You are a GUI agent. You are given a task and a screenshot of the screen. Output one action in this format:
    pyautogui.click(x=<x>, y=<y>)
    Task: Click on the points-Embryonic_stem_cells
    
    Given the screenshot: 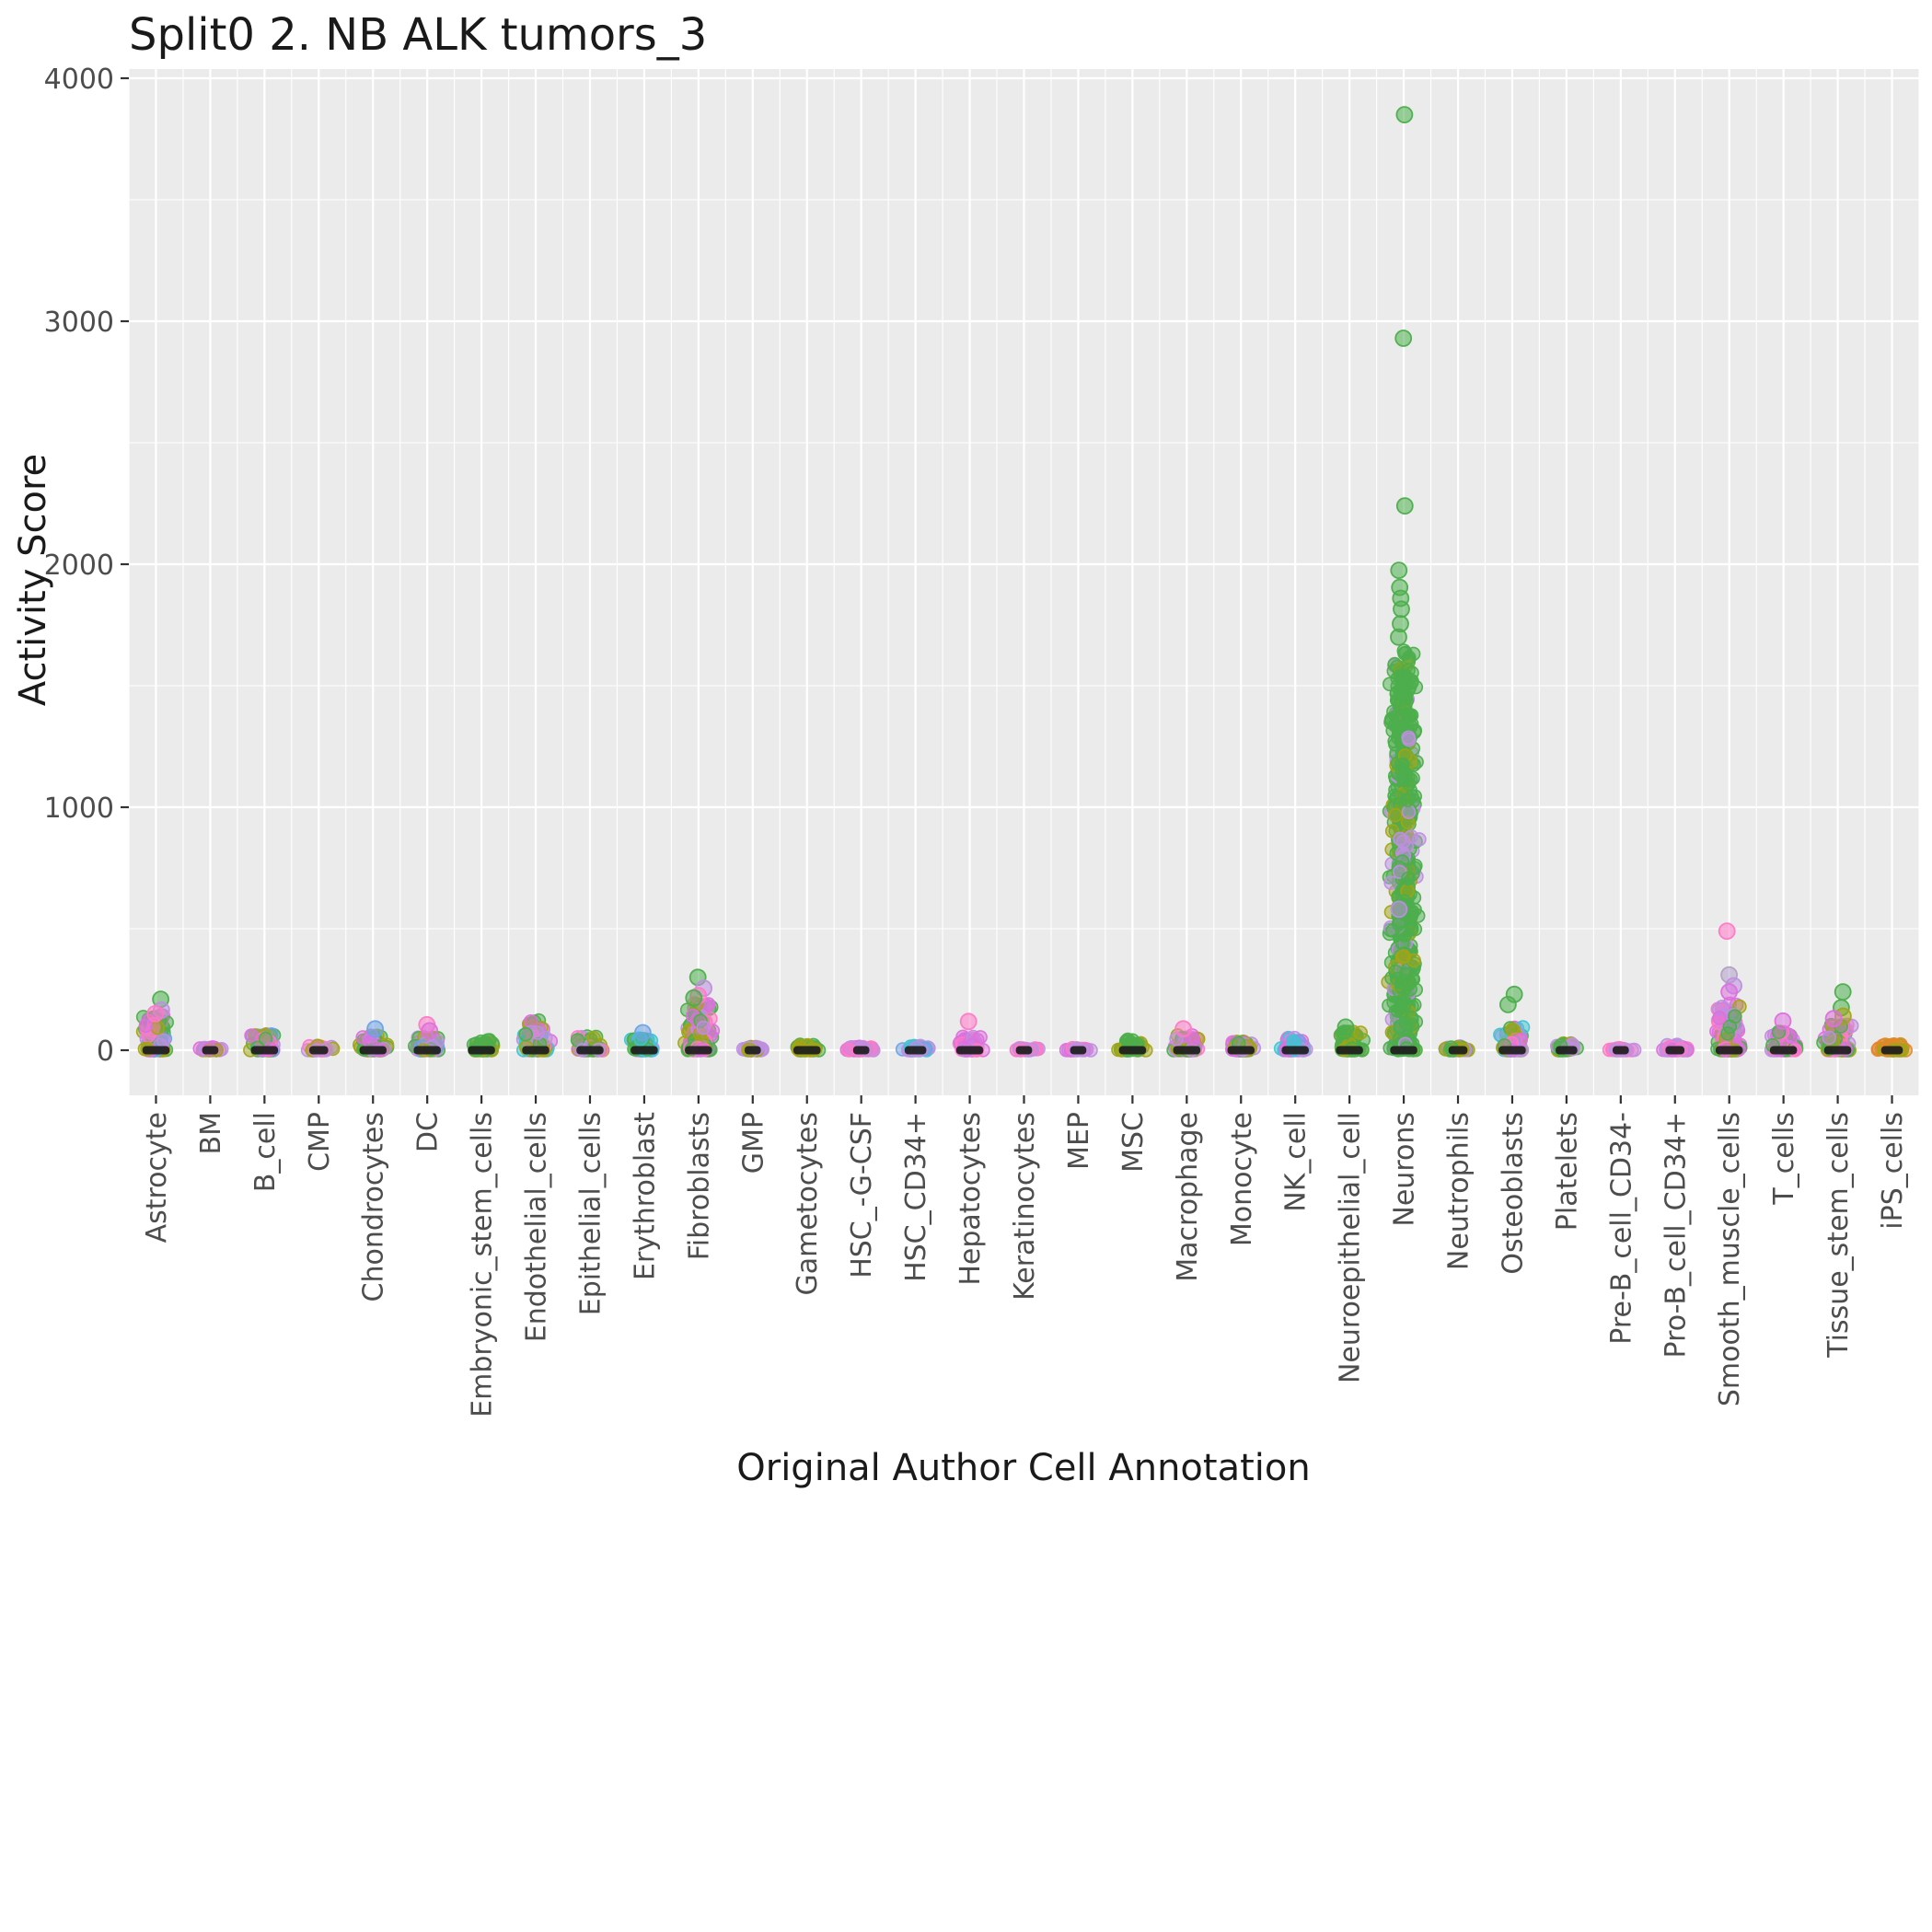 What is the action you would take?
    pyautogui.click(x=483, y=1046)
    